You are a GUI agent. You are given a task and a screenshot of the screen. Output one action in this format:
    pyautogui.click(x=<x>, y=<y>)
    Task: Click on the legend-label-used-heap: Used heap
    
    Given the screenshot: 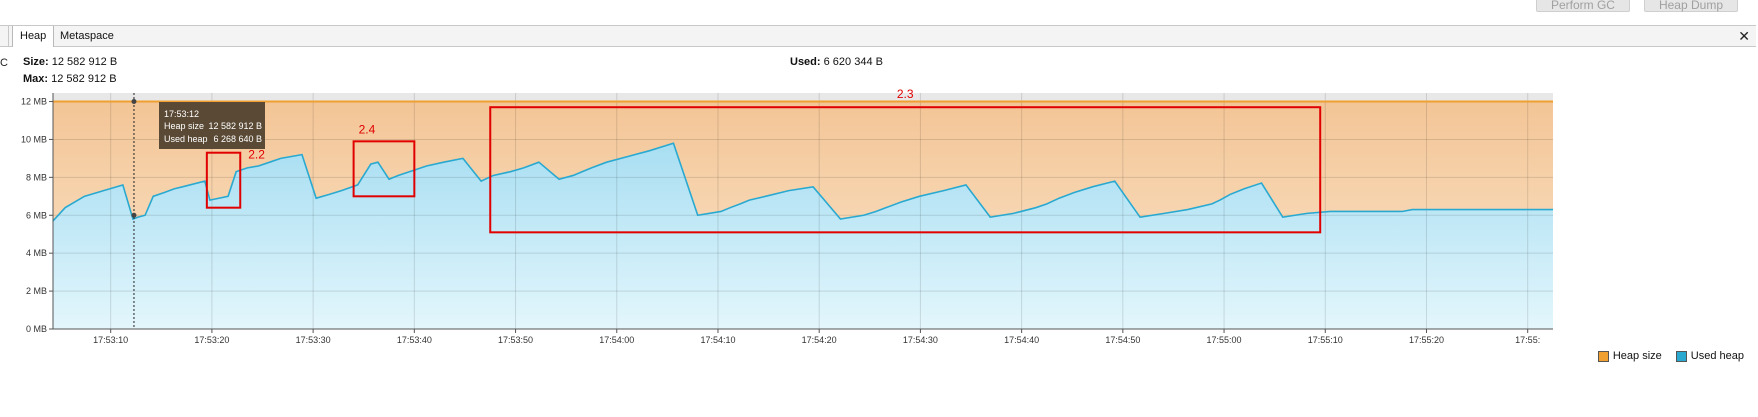 What is the action you would take?
    pyautogui.click(x=1717, y=356)
    